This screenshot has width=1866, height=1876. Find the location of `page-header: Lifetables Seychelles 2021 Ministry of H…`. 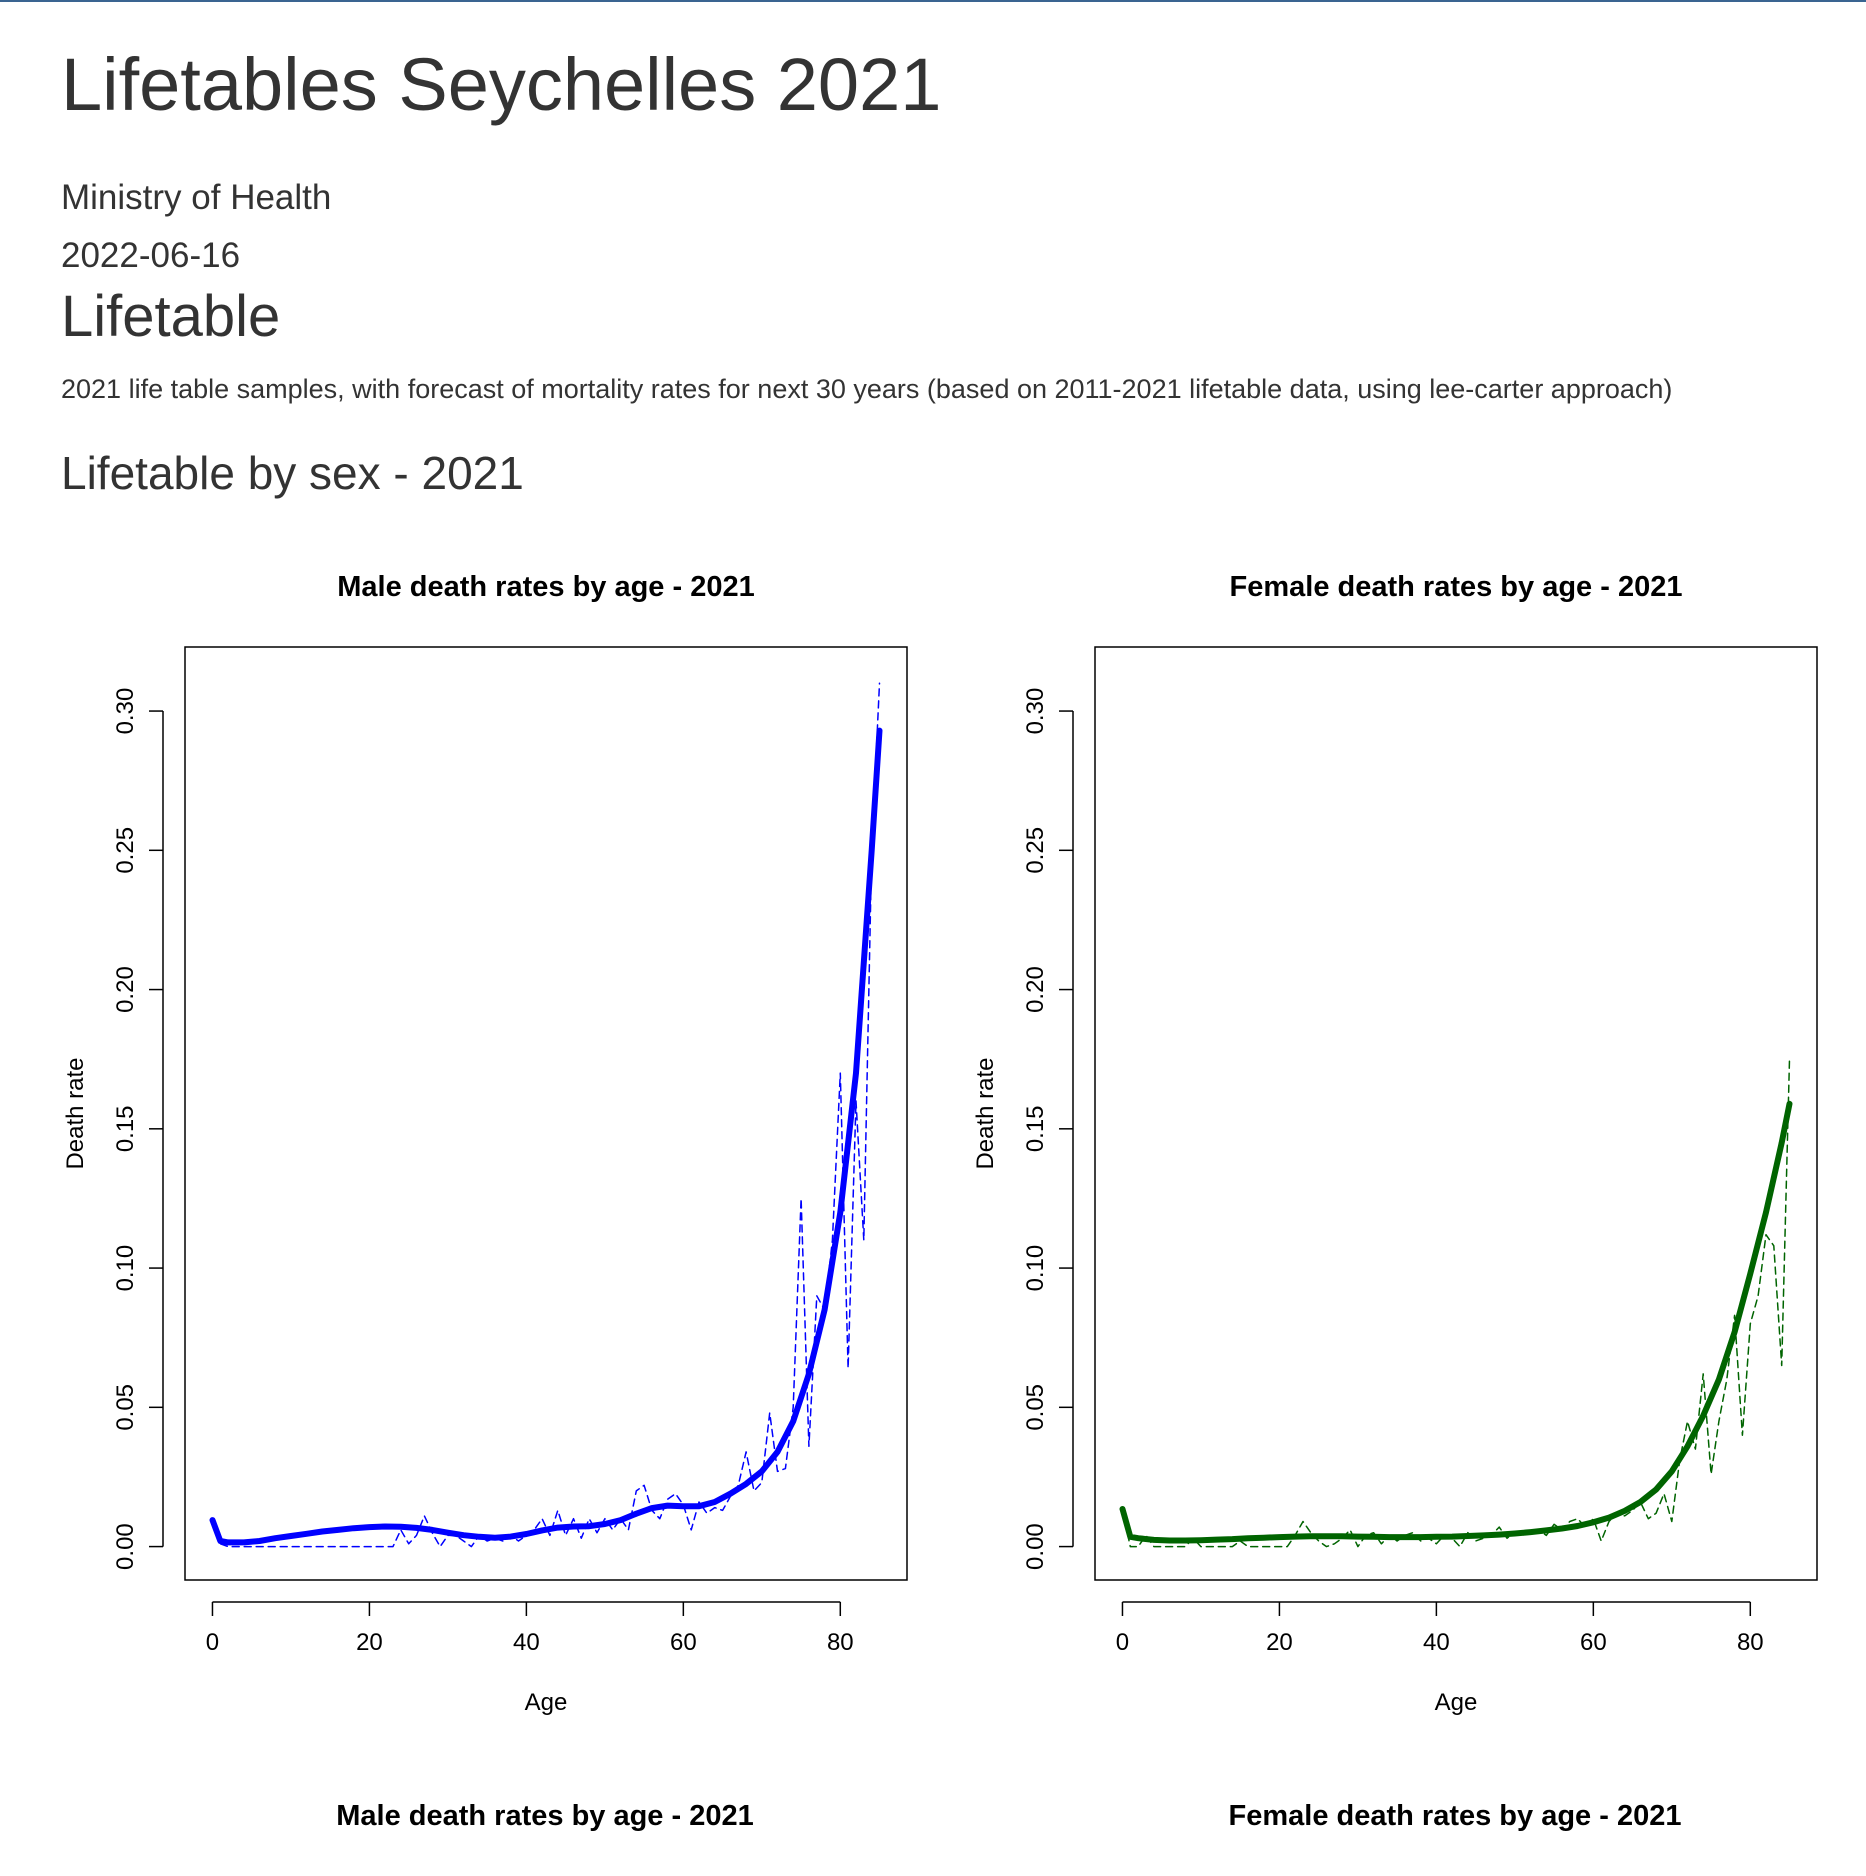

page-header: Lifetables Seychelles 2021 Ministry of H… is located at coordinates (501, 158).